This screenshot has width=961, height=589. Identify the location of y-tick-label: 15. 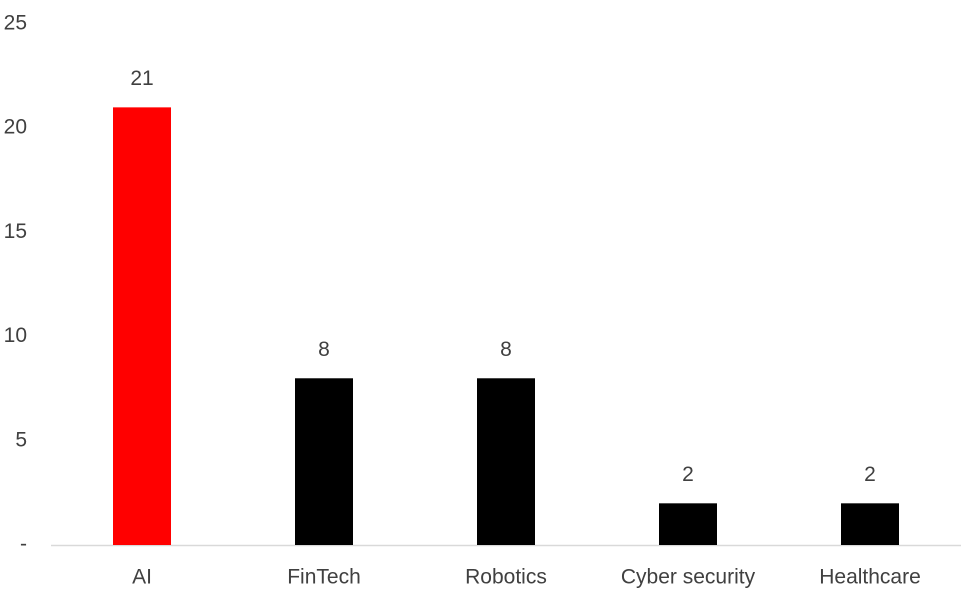
(15, 231).